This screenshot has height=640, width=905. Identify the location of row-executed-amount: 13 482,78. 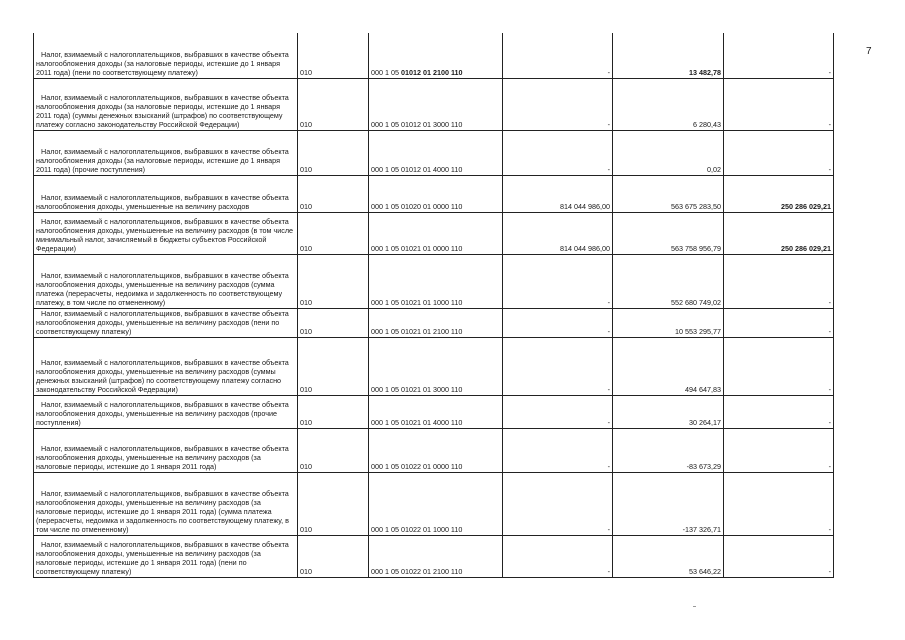
(668, 56).